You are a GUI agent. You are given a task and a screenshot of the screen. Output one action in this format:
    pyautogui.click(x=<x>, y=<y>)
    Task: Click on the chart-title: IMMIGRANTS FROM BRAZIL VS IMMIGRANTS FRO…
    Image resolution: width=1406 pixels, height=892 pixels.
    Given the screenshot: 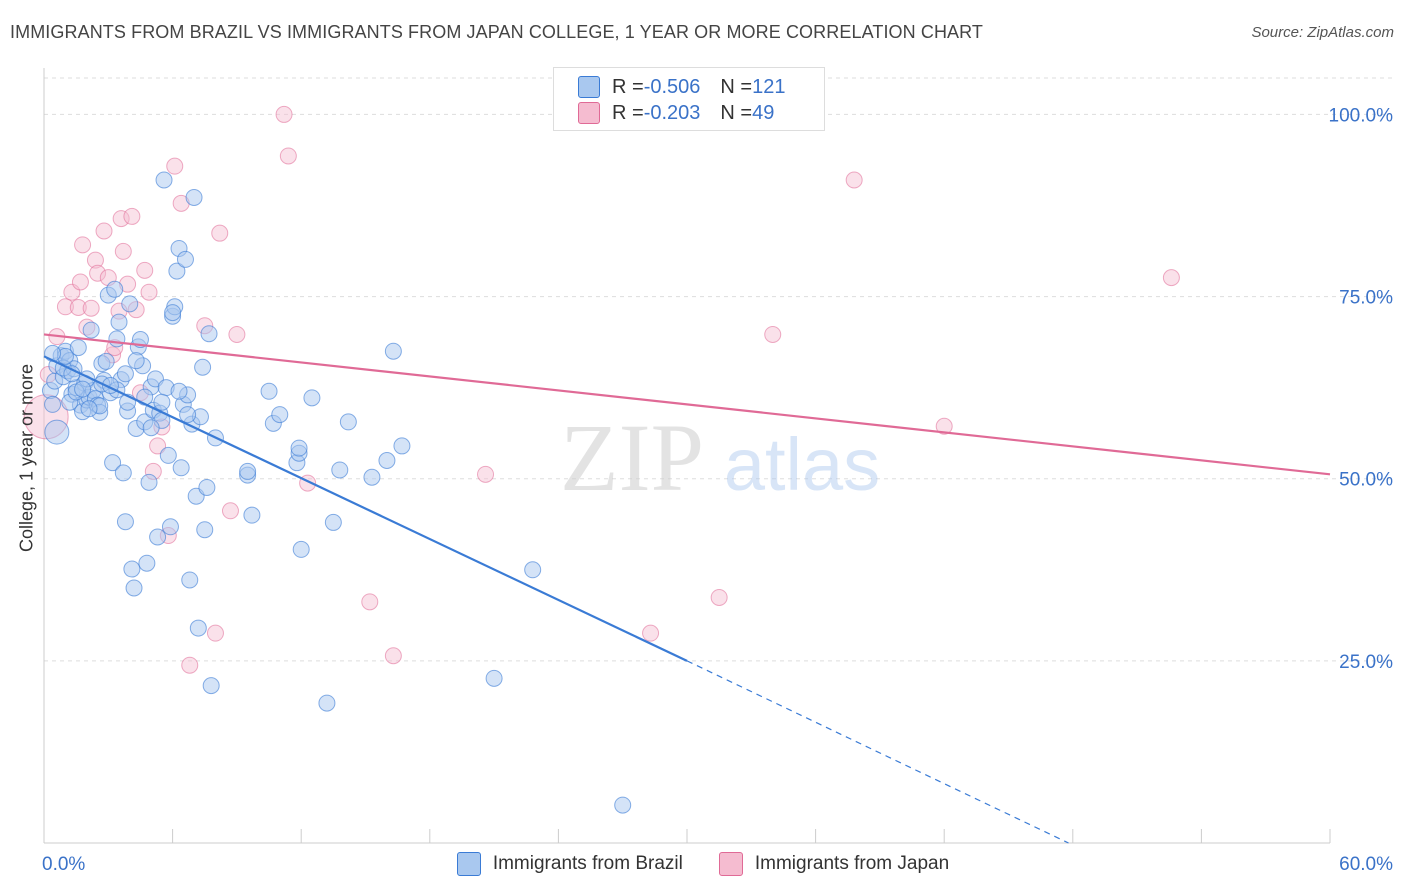 What is the action you would take?
    pyautogui.click(x=497, y=32)
    